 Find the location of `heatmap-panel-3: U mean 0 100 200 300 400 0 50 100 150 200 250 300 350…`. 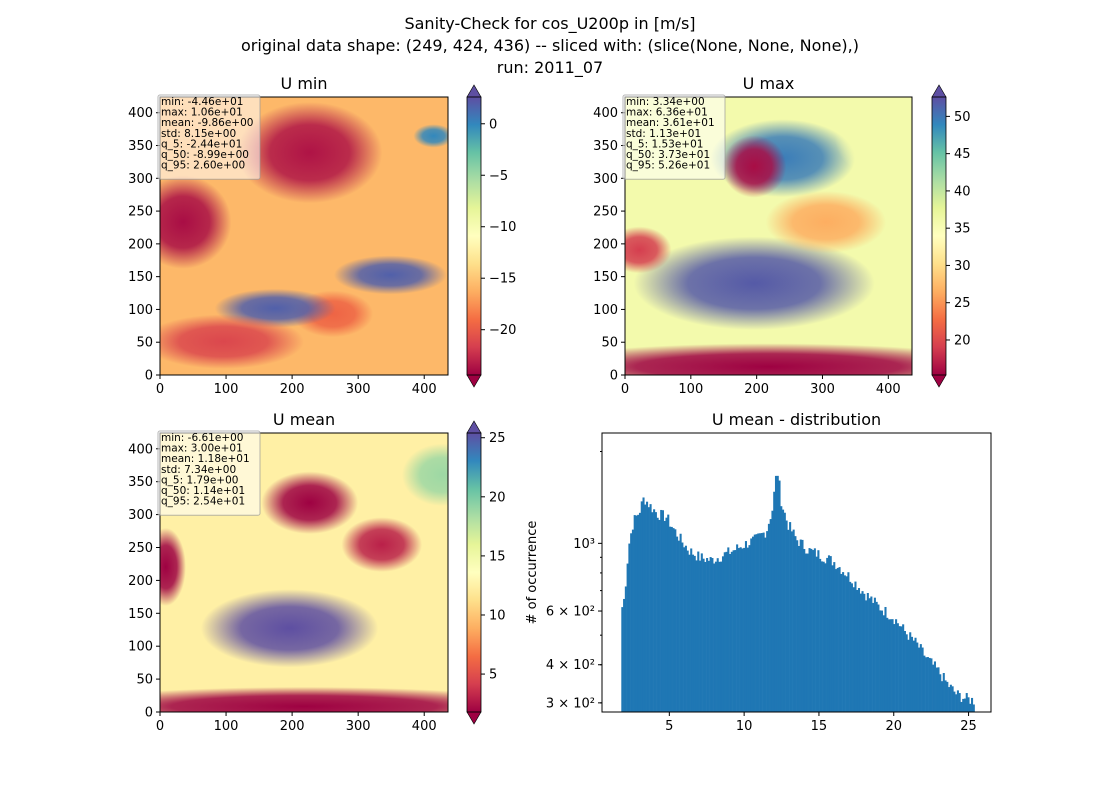

heatmap-panel-3: U mean 0 100 200 300 400 0 50 100 150 200 250 300 350… is located at coordinates (317, 572).